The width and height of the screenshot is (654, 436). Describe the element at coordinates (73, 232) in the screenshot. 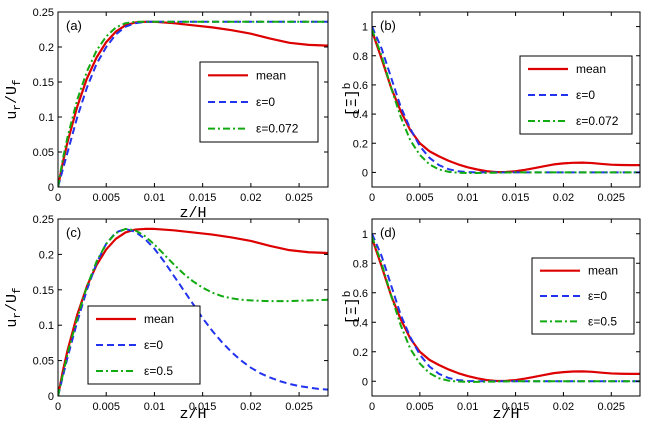

I see `panel-label: (c)` at that location.